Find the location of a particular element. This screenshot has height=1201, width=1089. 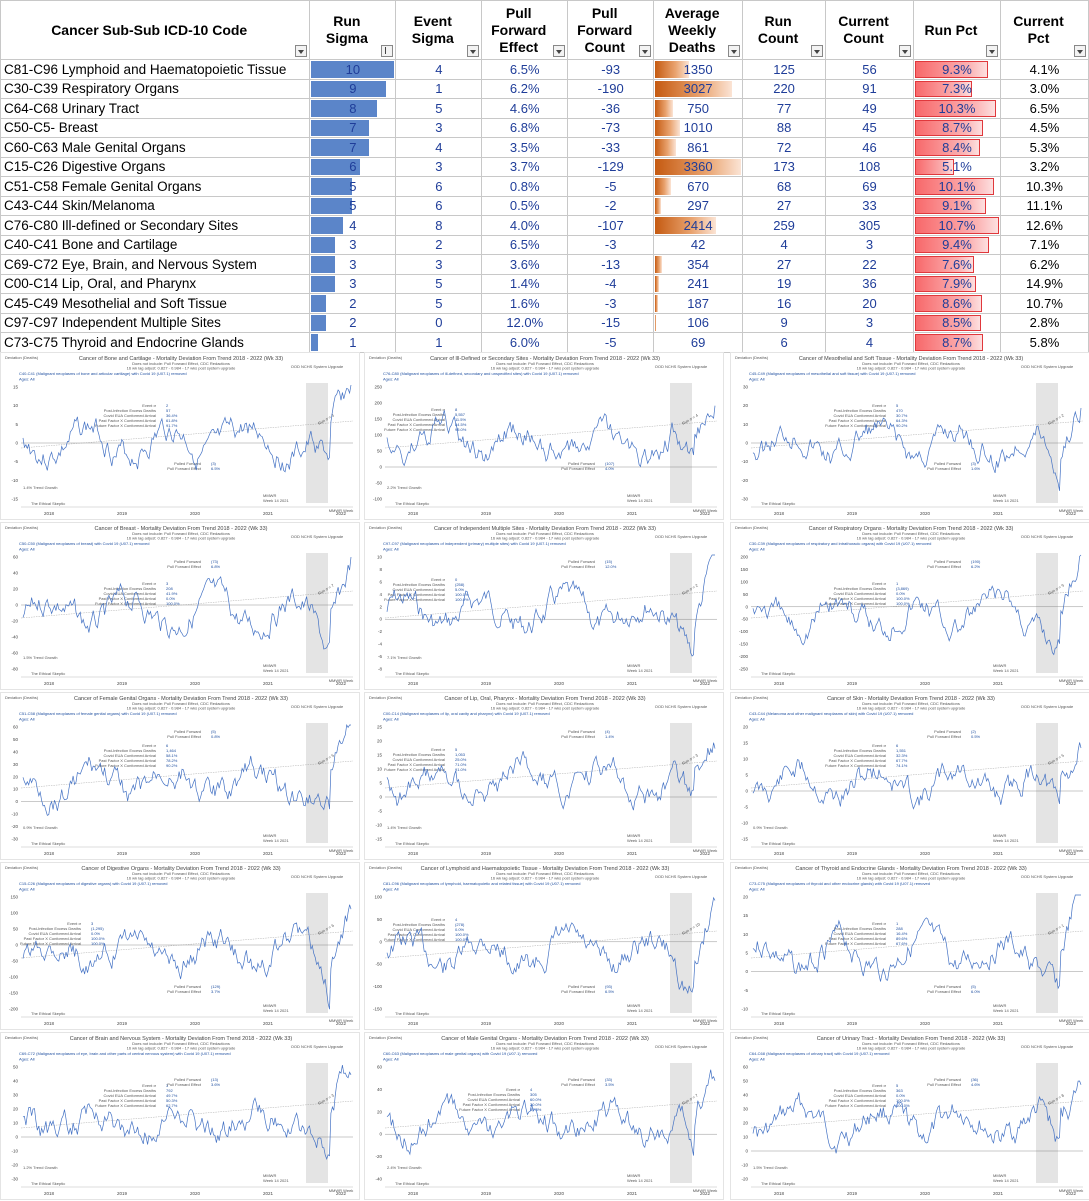

cell-text: 861 is located at coordinates (698, 147).